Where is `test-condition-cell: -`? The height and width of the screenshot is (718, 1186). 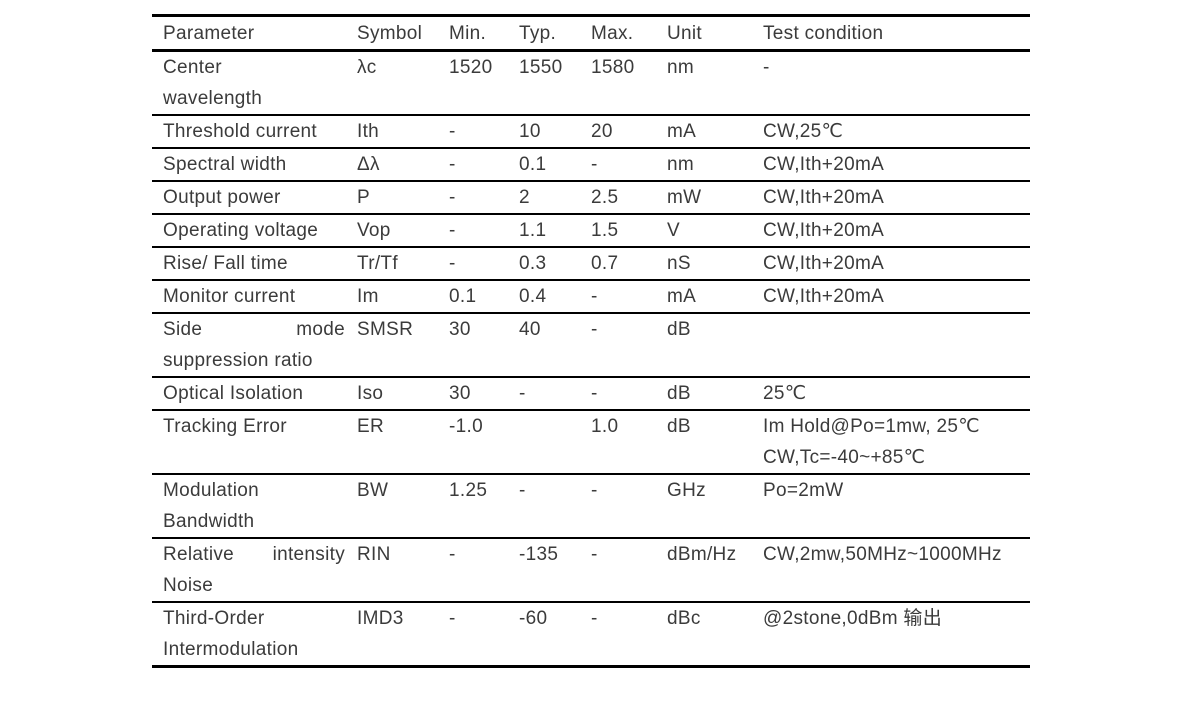
test-condition-cell: - is located at coordinates (896, 83).